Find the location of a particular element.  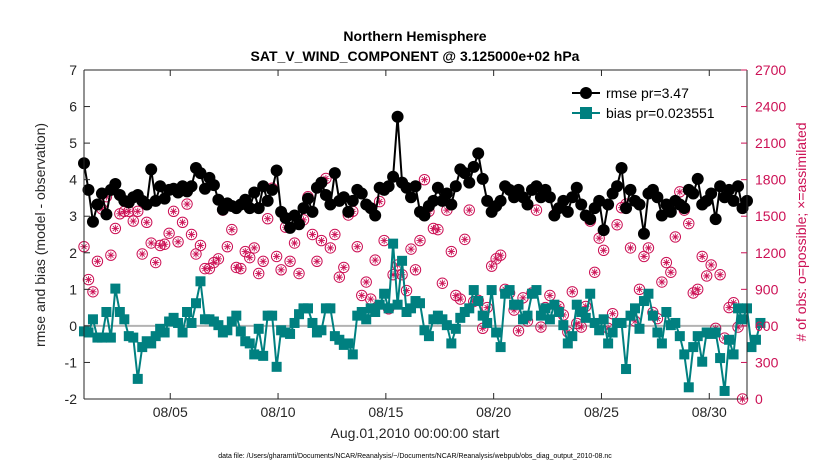

y-tick-label: -1 is located at coordinates (71, 362).